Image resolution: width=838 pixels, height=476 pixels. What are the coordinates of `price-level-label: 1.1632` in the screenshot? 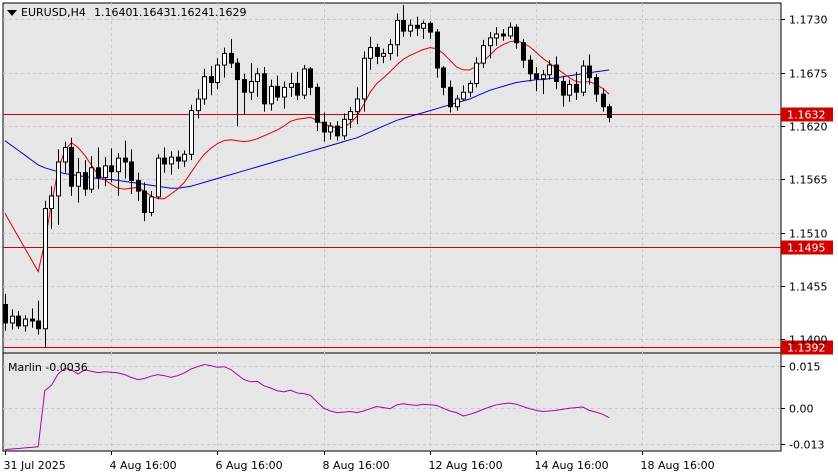 It's located at (806, 115).